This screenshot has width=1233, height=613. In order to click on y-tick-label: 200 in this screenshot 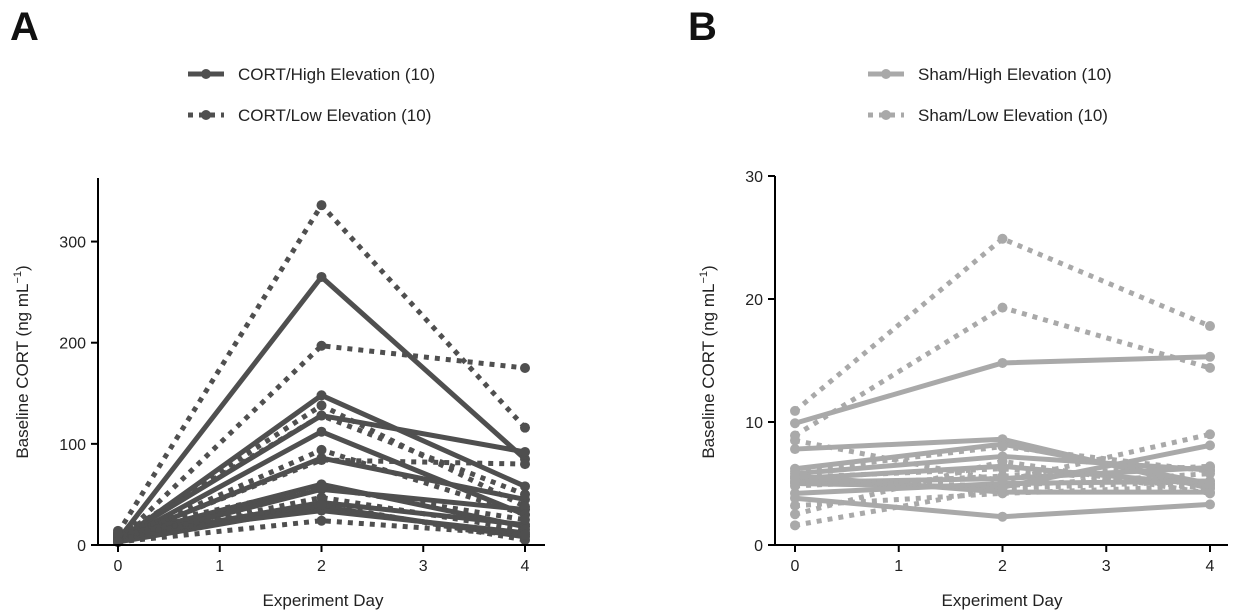, I will do `click(72, 344)`.